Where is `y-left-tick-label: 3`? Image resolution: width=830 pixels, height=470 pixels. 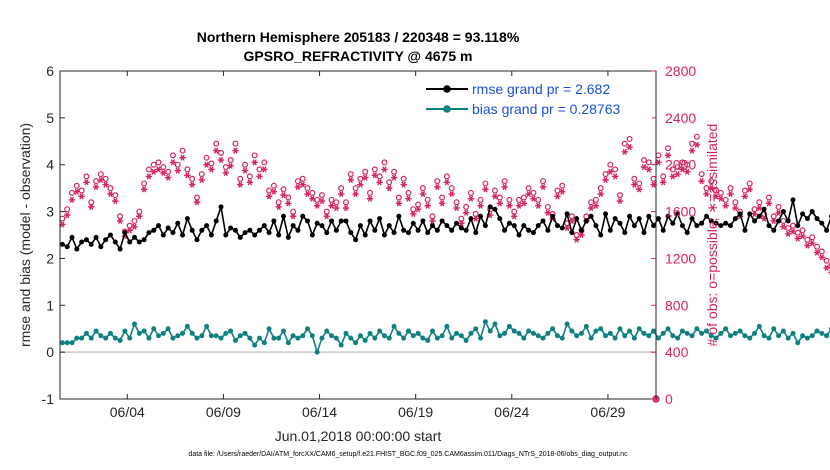 y-left-tick-label: 3 is located at coordinates (50, 212).